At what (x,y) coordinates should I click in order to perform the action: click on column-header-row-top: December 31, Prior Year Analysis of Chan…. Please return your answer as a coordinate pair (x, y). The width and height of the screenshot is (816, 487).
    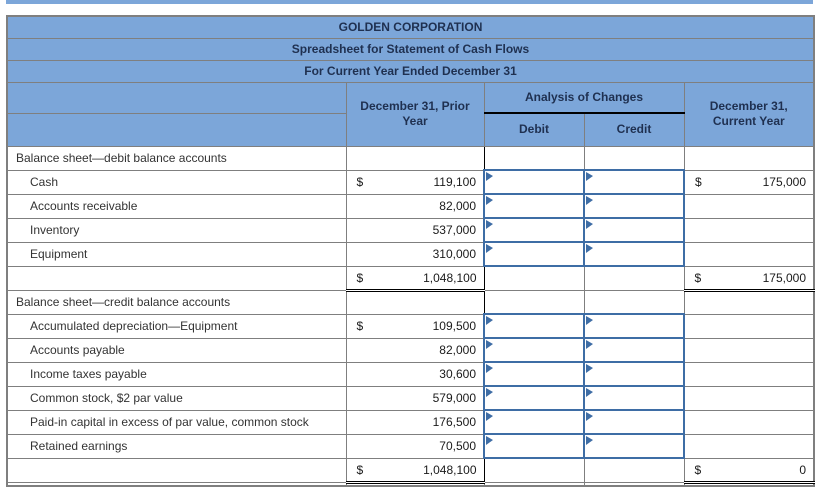
    Looking at the image, I should click on (410, 114).